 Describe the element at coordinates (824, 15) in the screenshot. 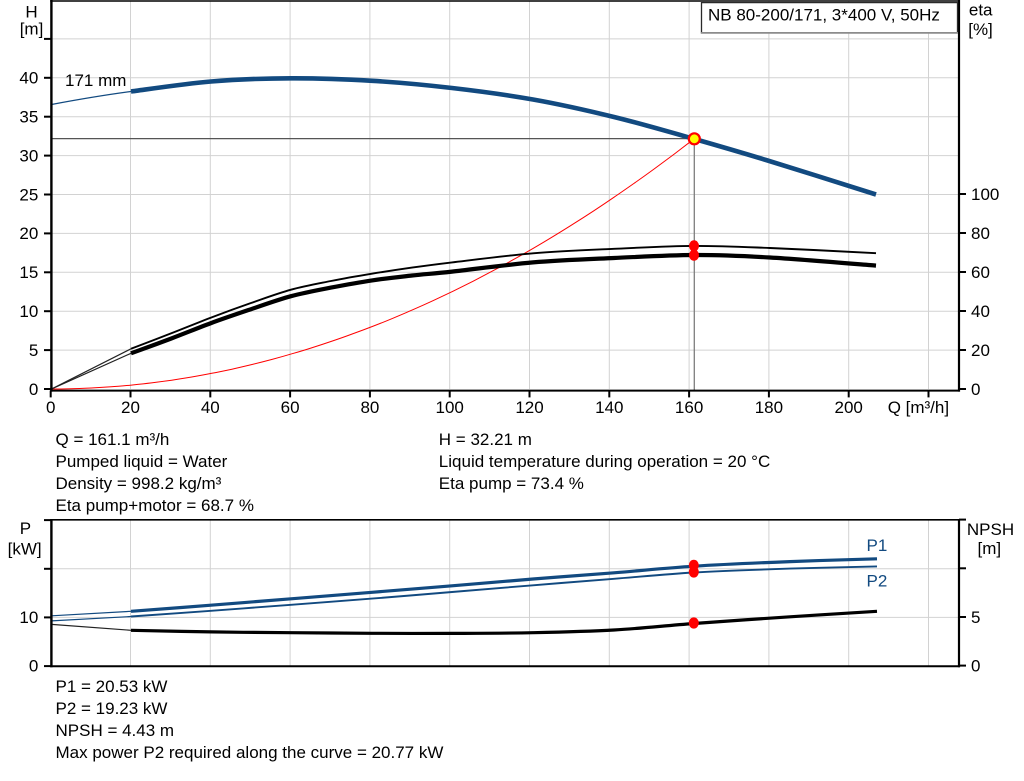

I see `svg-text: NB 80-200/171, 3*400 V, 50Hz` at that location.